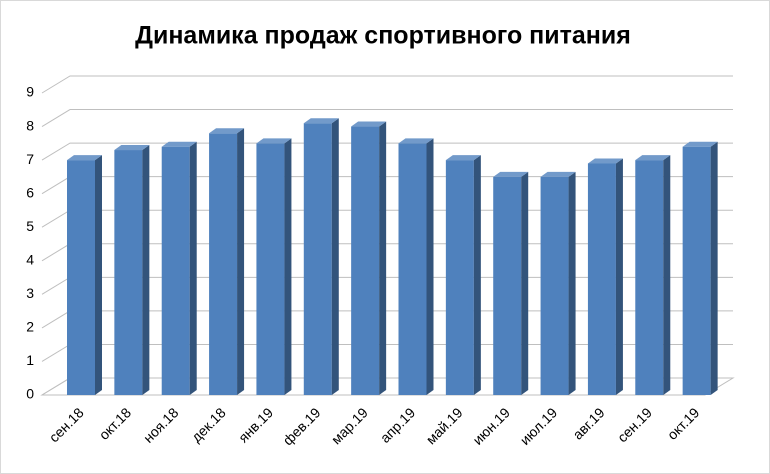 Image resolution: width=770 pixels, height=474 pixels. Describe the element at coordinates (30, 327) in the screenshot. I see `y-tick-label: 2` at that location.